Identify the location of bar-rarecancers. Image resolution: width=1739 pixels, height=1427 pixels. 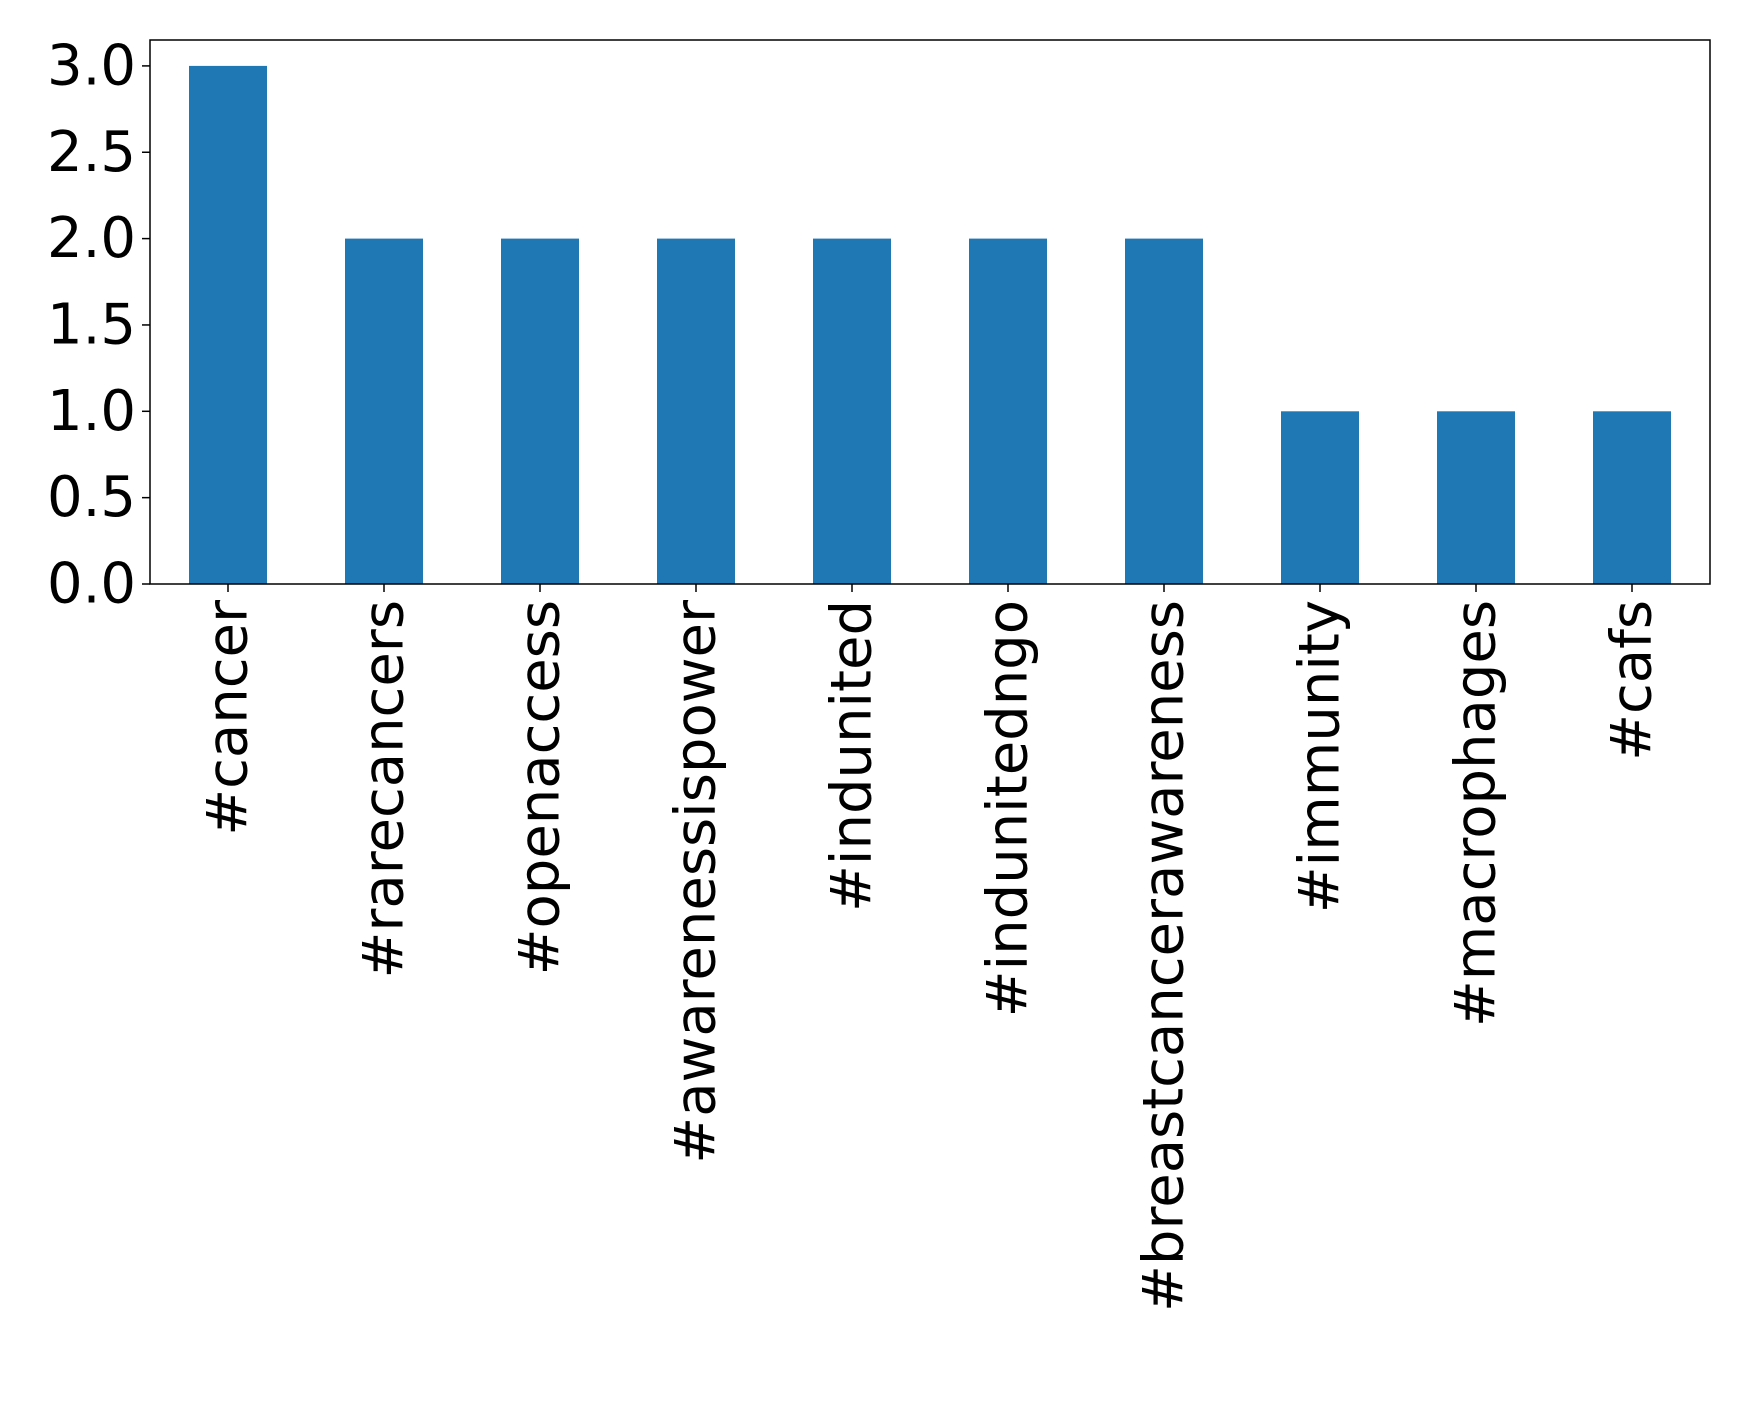
(384, 411).